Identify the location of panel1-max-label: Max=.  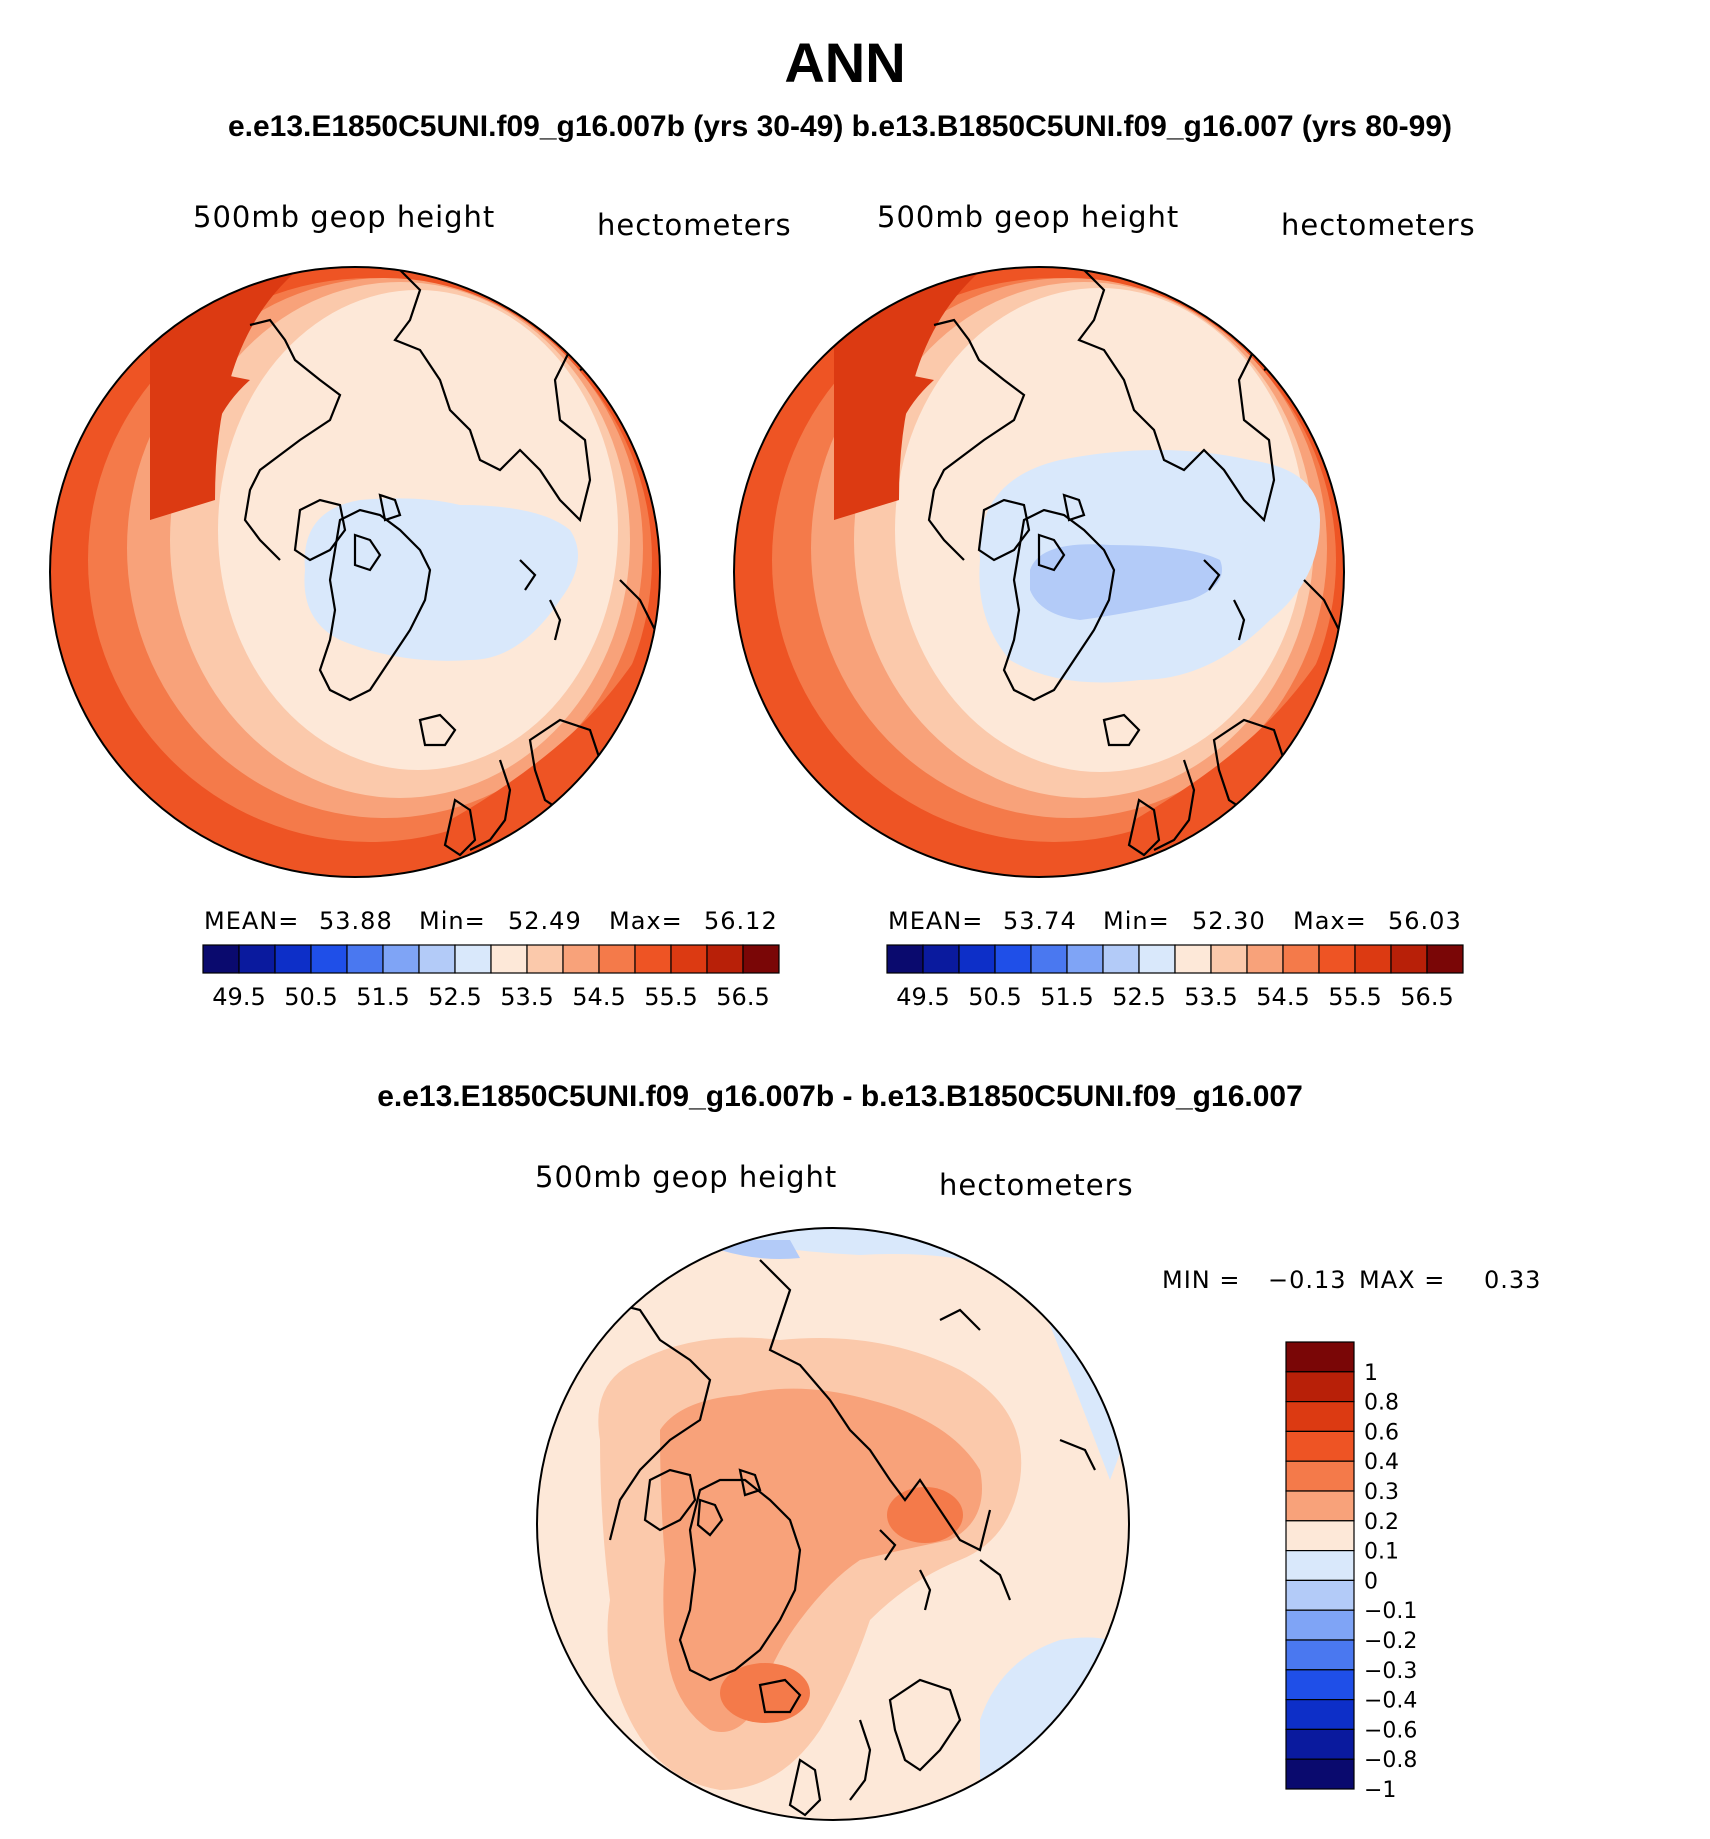
(646, 921).